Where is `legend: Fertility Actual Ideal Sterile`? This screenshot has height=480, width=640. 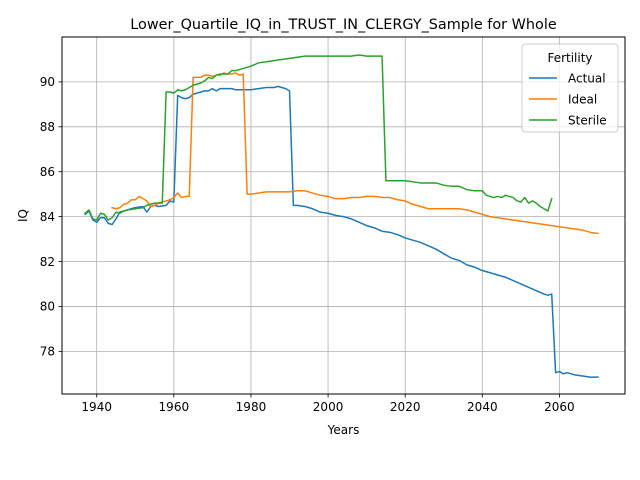 legend: Fertility Actual Ideal Sterile is located at coordinates (570, 88).